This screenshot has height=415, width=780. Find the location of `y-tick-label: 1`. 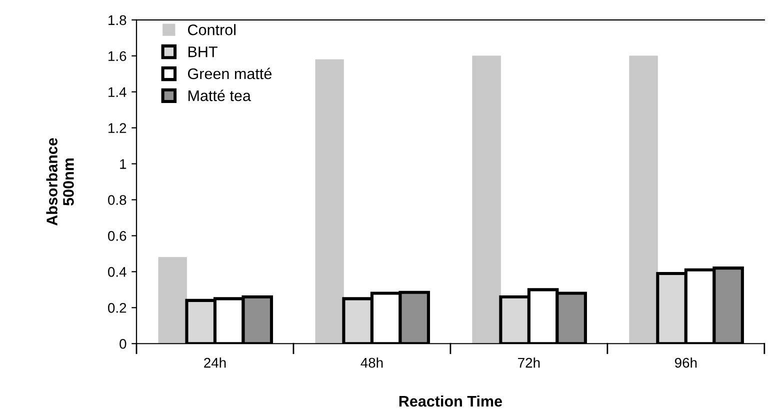

y-tick-label: 1 is located at coordinates (123, 164).